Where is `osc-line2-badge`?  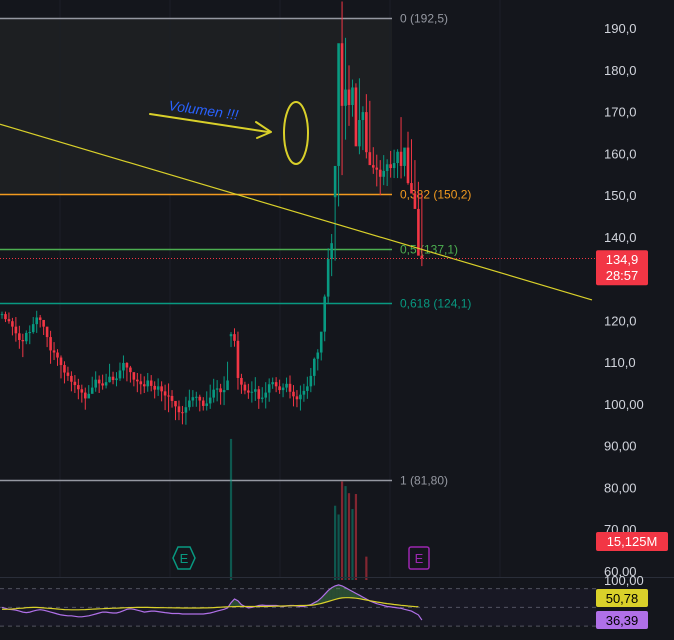
osc-line2-badge is located at coordinates (622, 620).